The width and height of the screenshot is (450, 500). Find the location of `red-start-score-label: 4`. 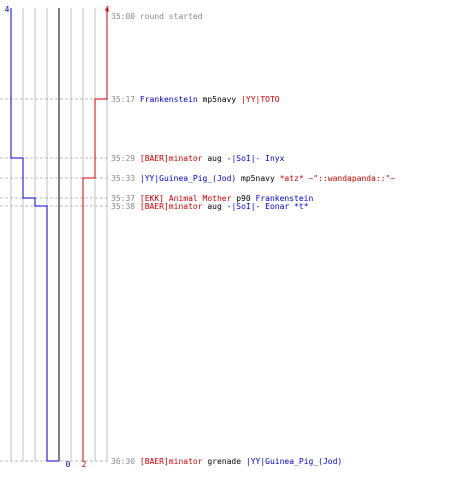

red-start-score-label: 4 is located at coordinates (107, 9).